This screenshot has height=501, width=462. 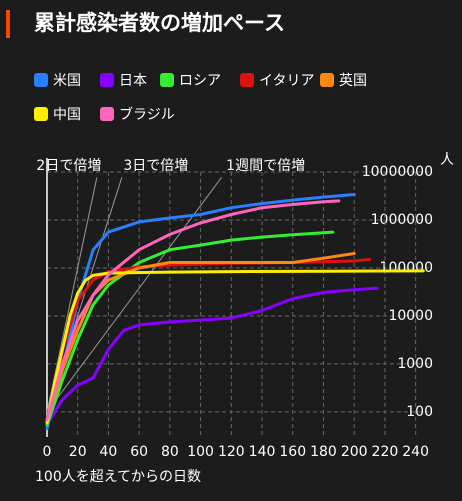 What do you see at coordinates (402, 220) in the screenshot?
I see `y-tick-label: 1000000` at bounding box center [402, 220].